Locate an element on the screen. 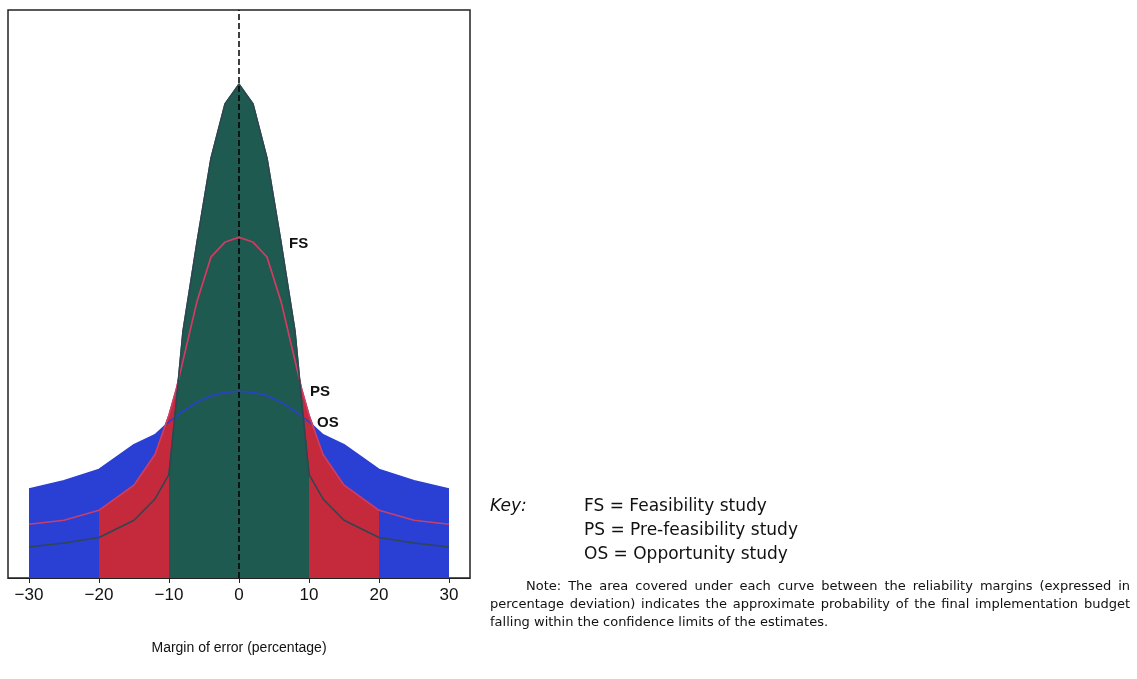 The width and height of the screenshot is (1137, 679). series-label: OS is located at coordinates (328, 422).